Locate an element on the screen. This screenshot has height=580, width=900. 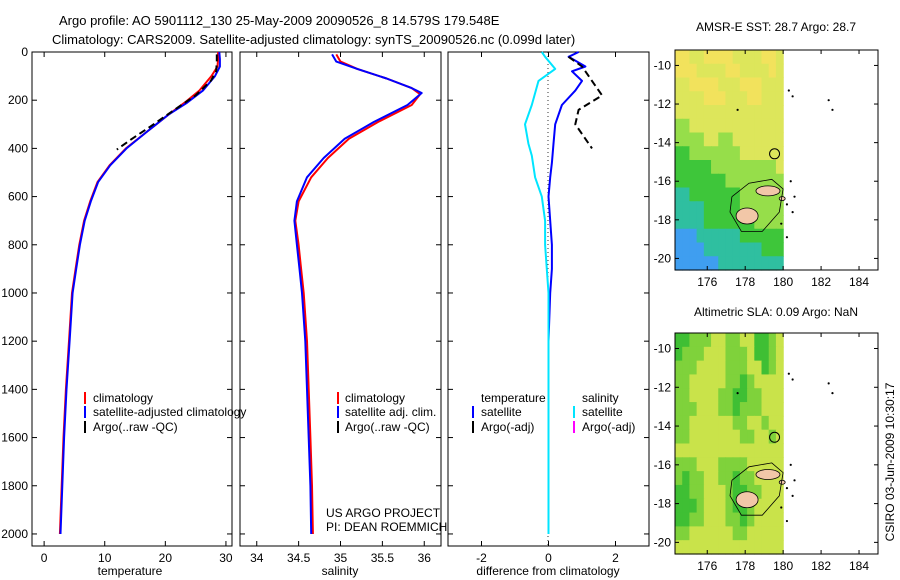
y-tick-label: -12 is located at coordinates (663, 104).